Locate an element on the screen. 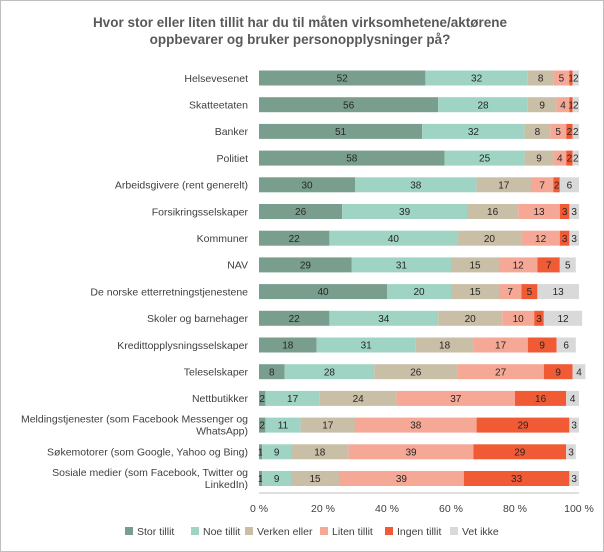 This screenshot has height=552, width=604. data-label: 16 is located at coordinates (541, 399).